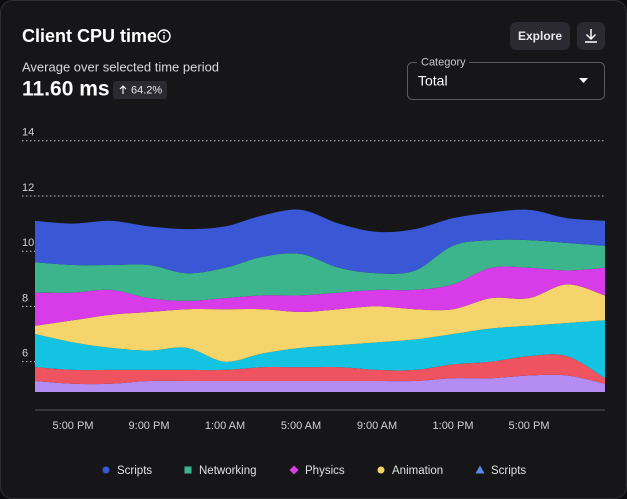 The width and height of the screenshot is (627, 499). I want to click on x-tick-label: 9:00 AM, so click(377, 426).